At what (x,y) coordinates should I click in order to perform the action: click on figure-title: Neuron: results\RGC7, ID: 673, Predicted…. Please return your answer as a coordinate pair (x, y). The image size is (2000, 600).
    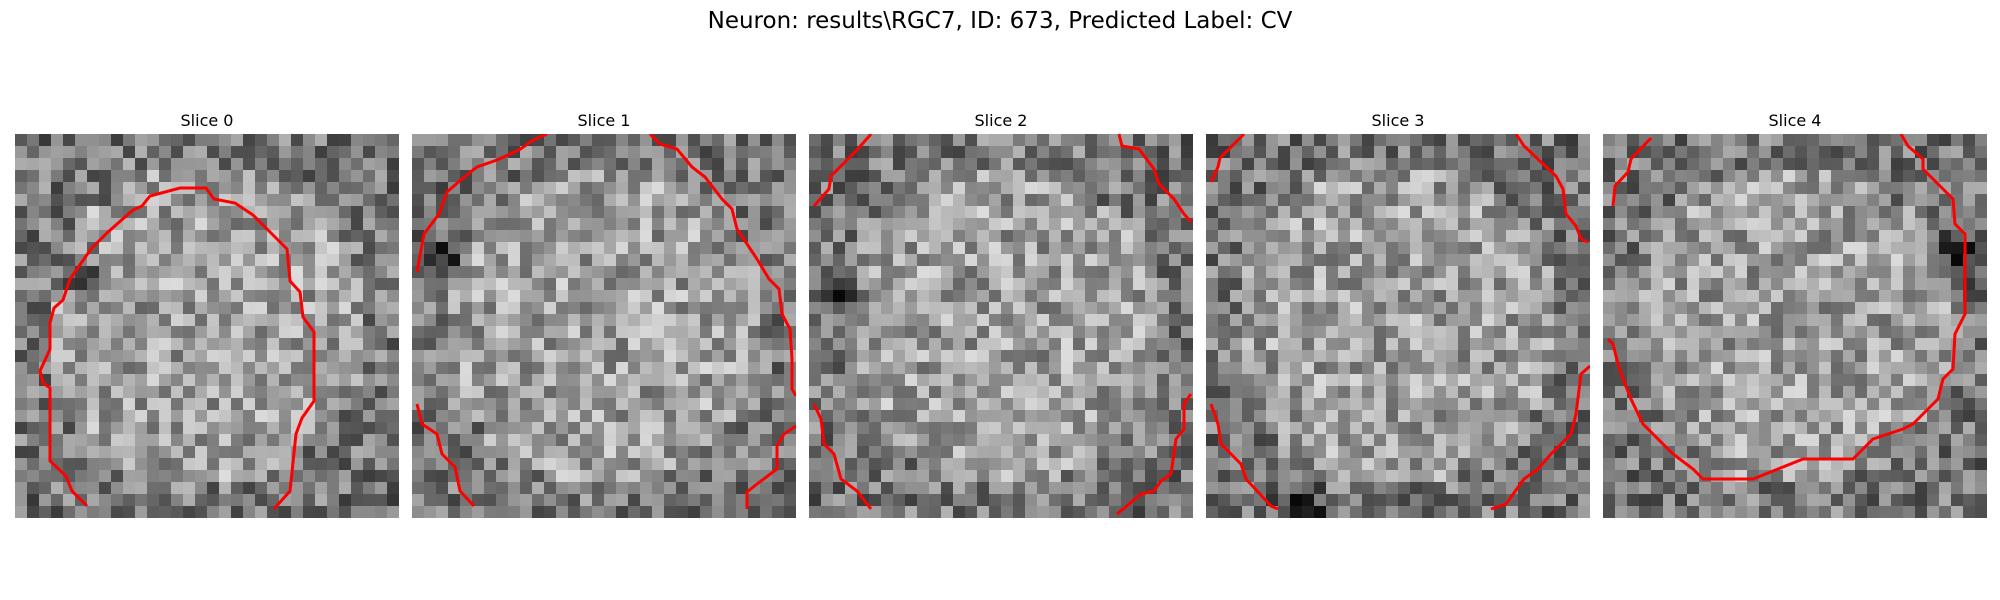
    Looking at the image, I should click on (1000, 21).